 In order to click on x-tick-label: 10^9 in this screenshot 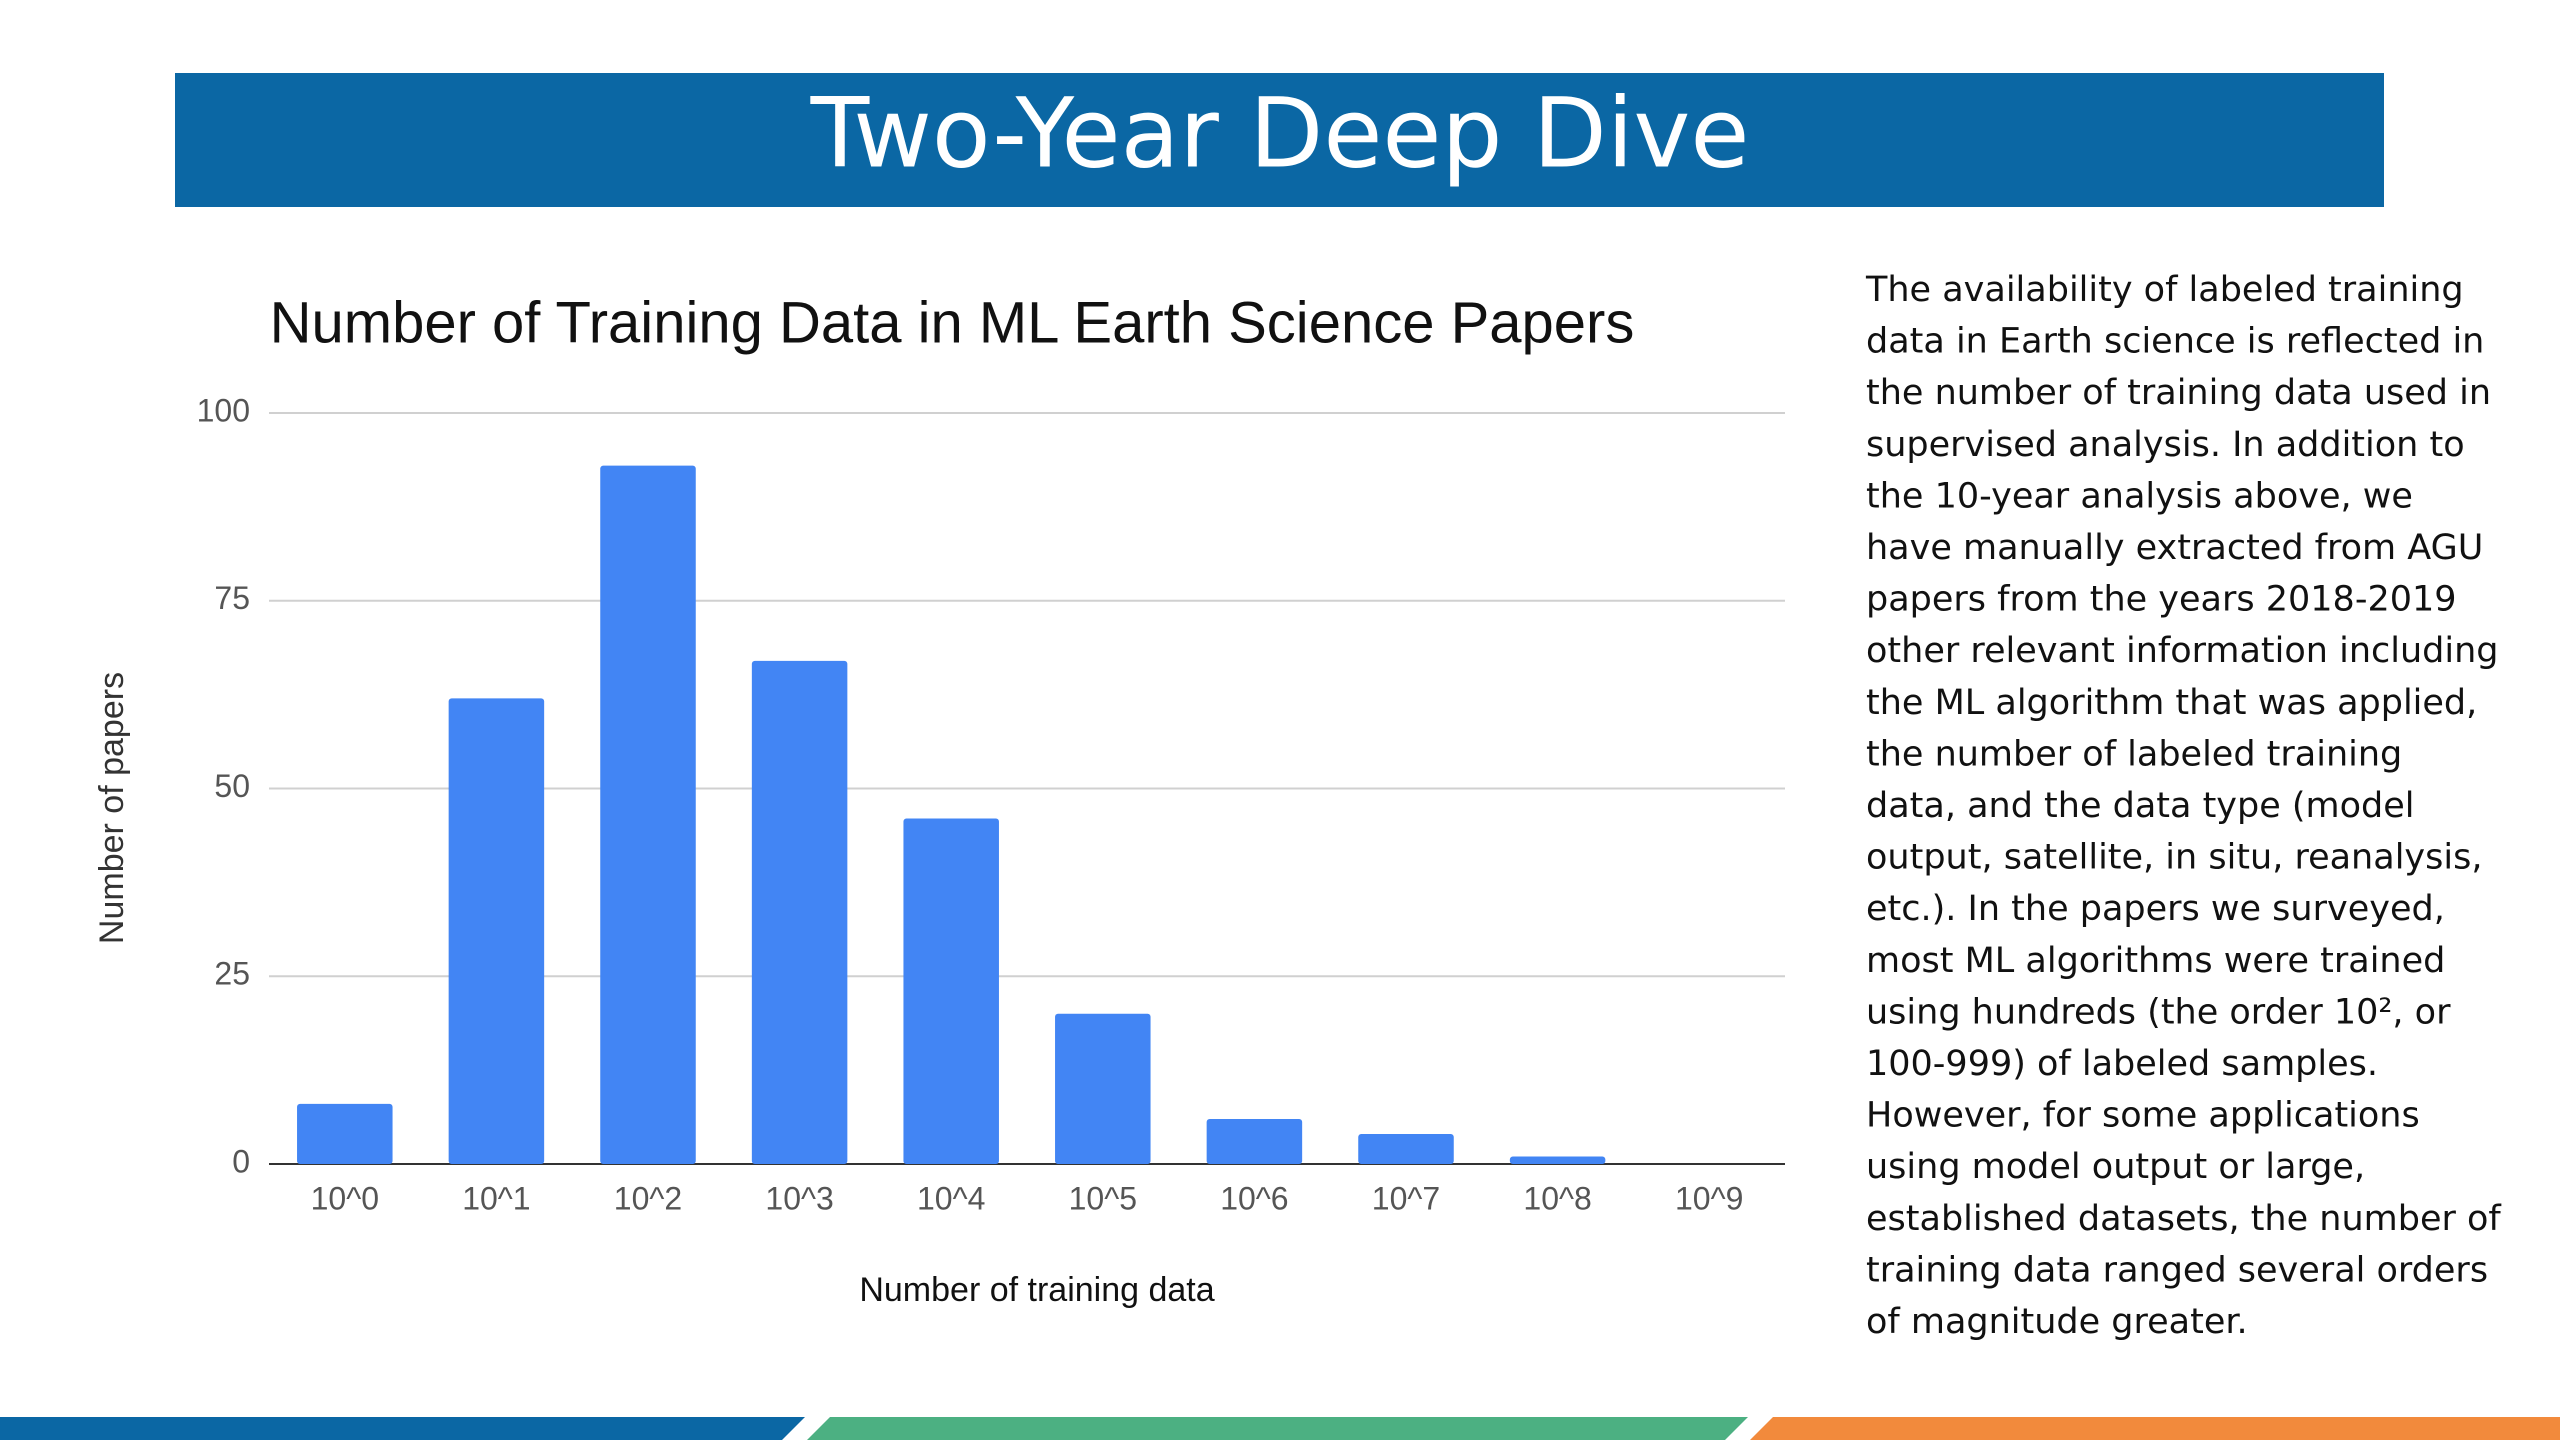, I will do `click(1709, 1198)`.